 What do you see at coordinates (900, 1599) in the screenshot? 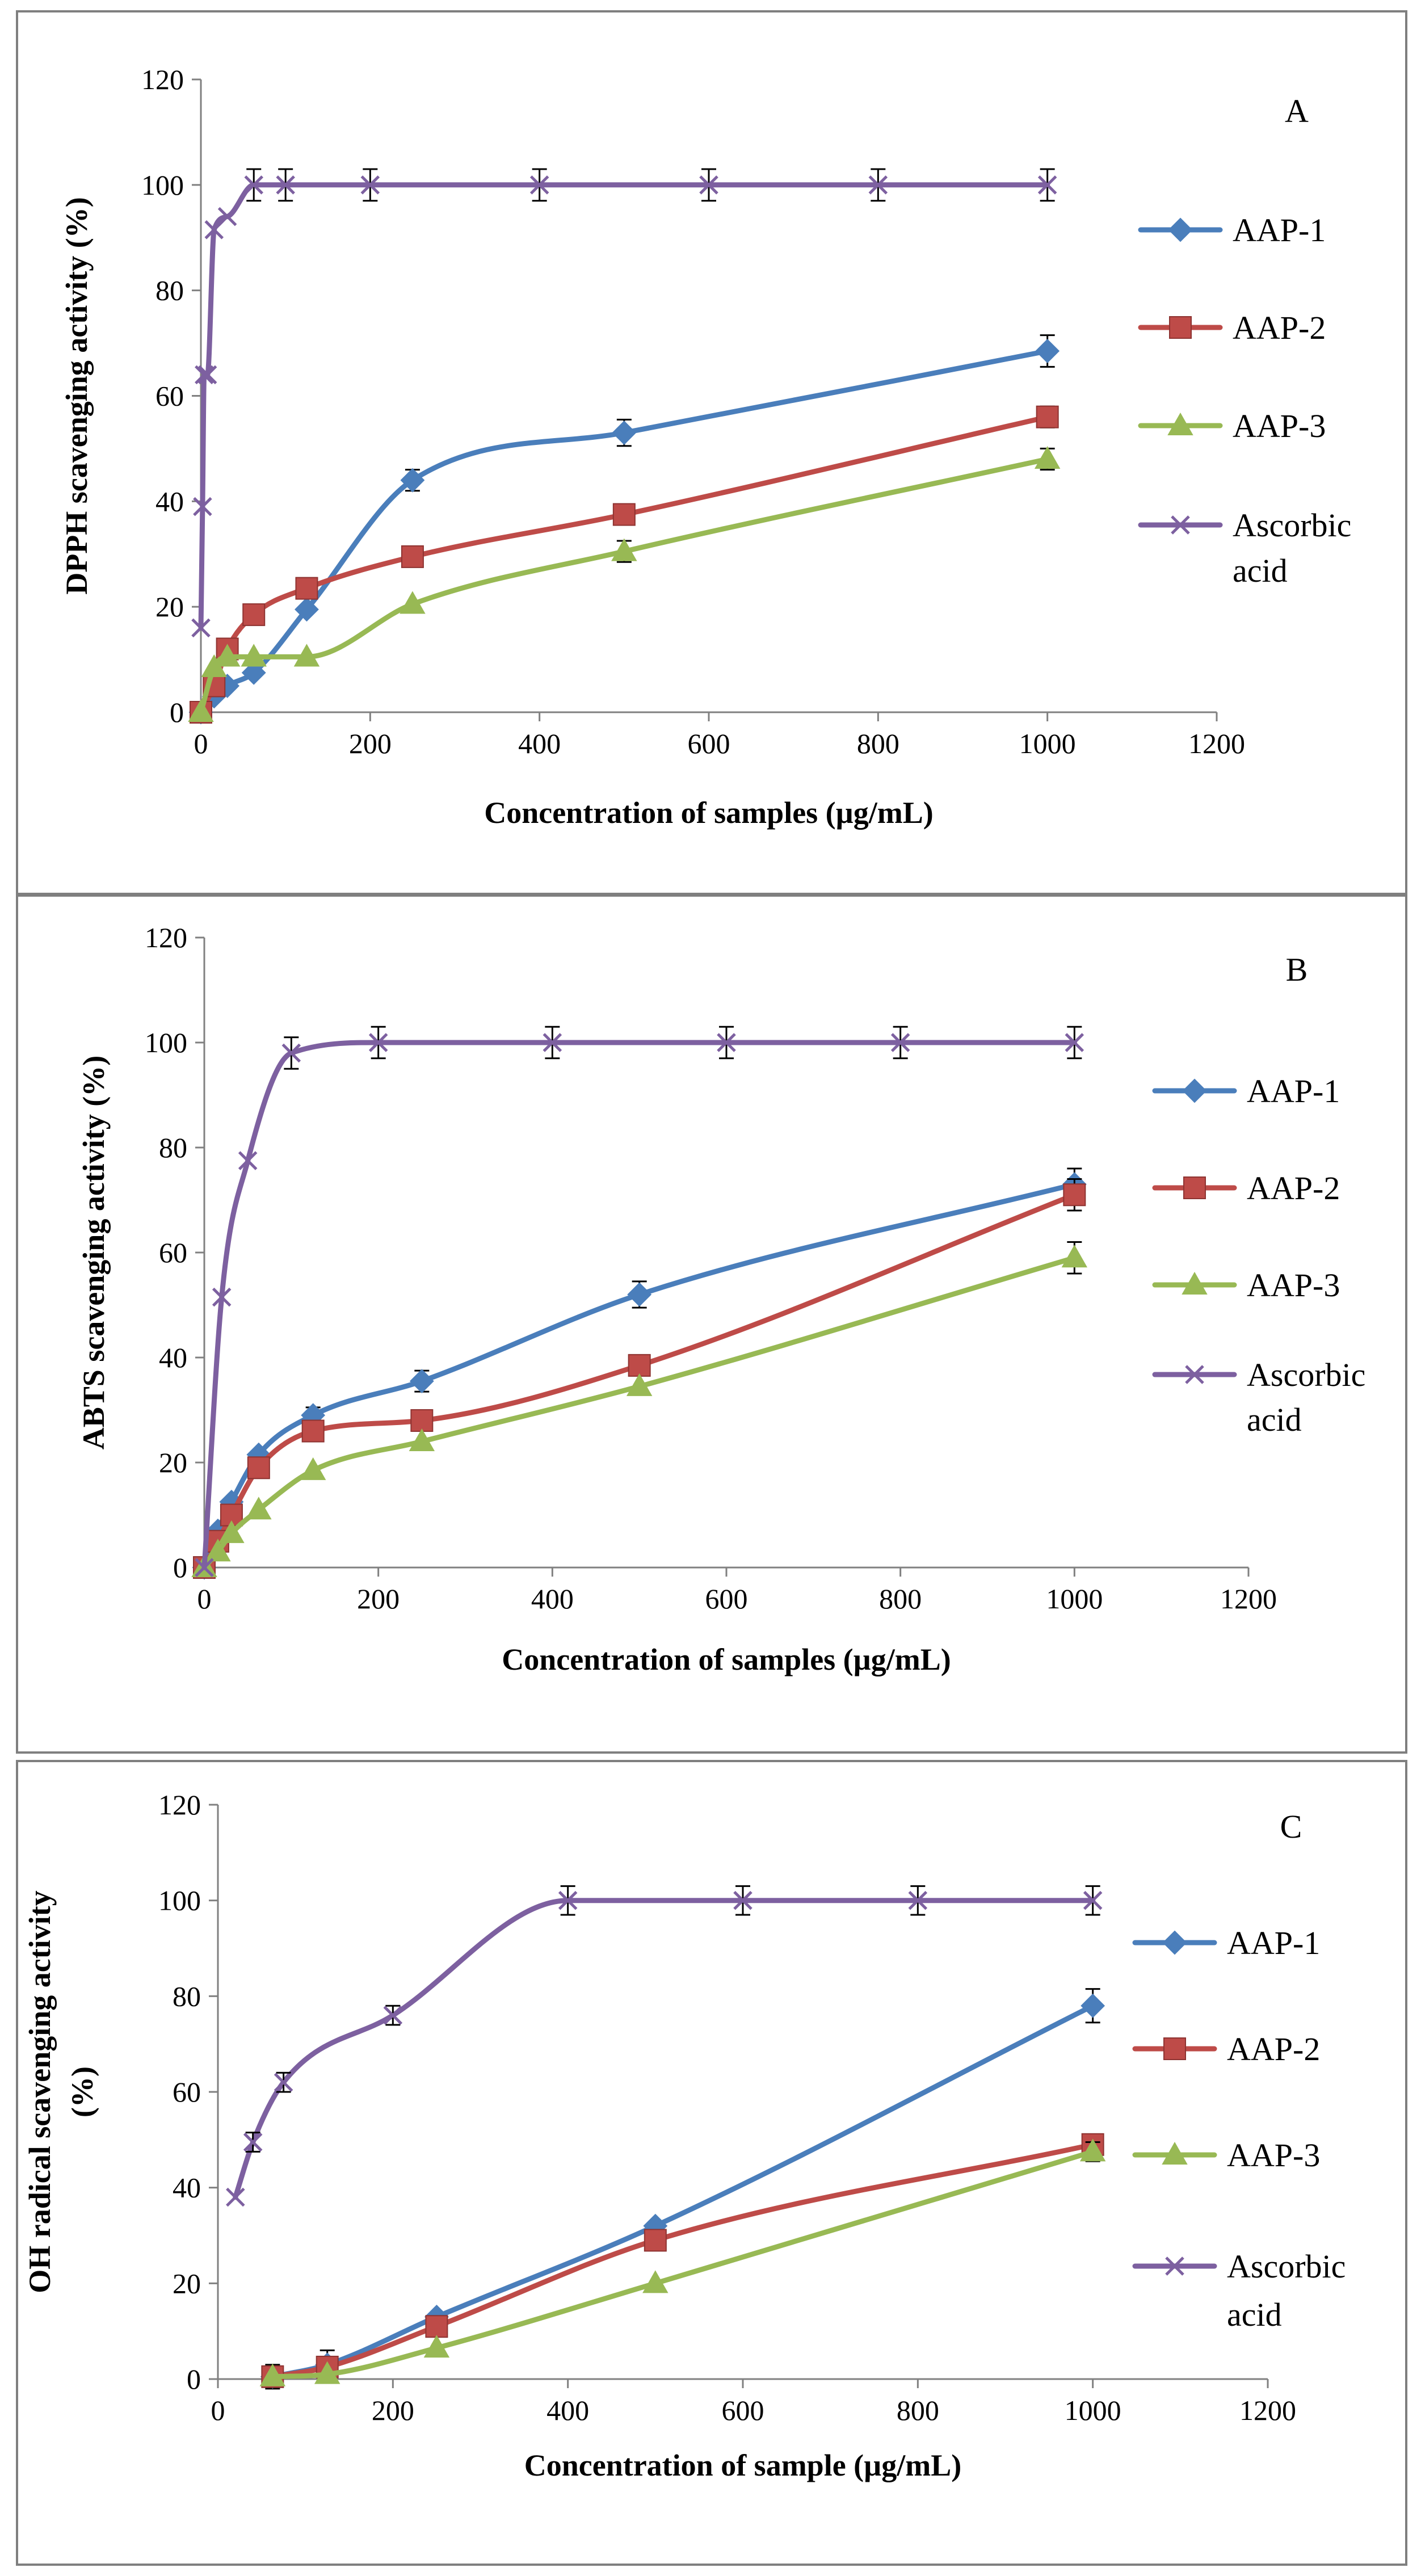
I see `x-tick-label: 800` at bounding box center [900, 1599].